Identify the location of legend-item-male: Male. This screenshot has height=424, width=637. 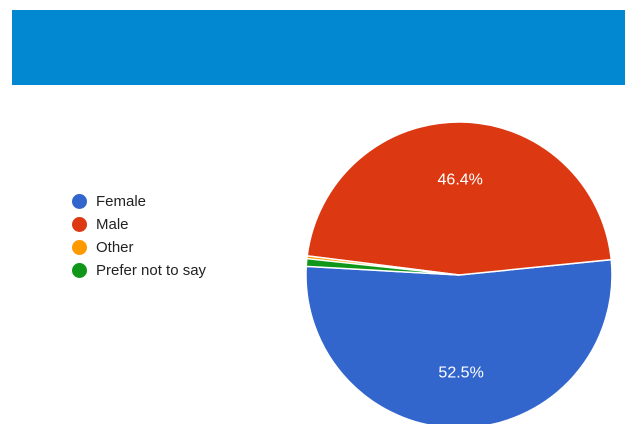
(182, 224).